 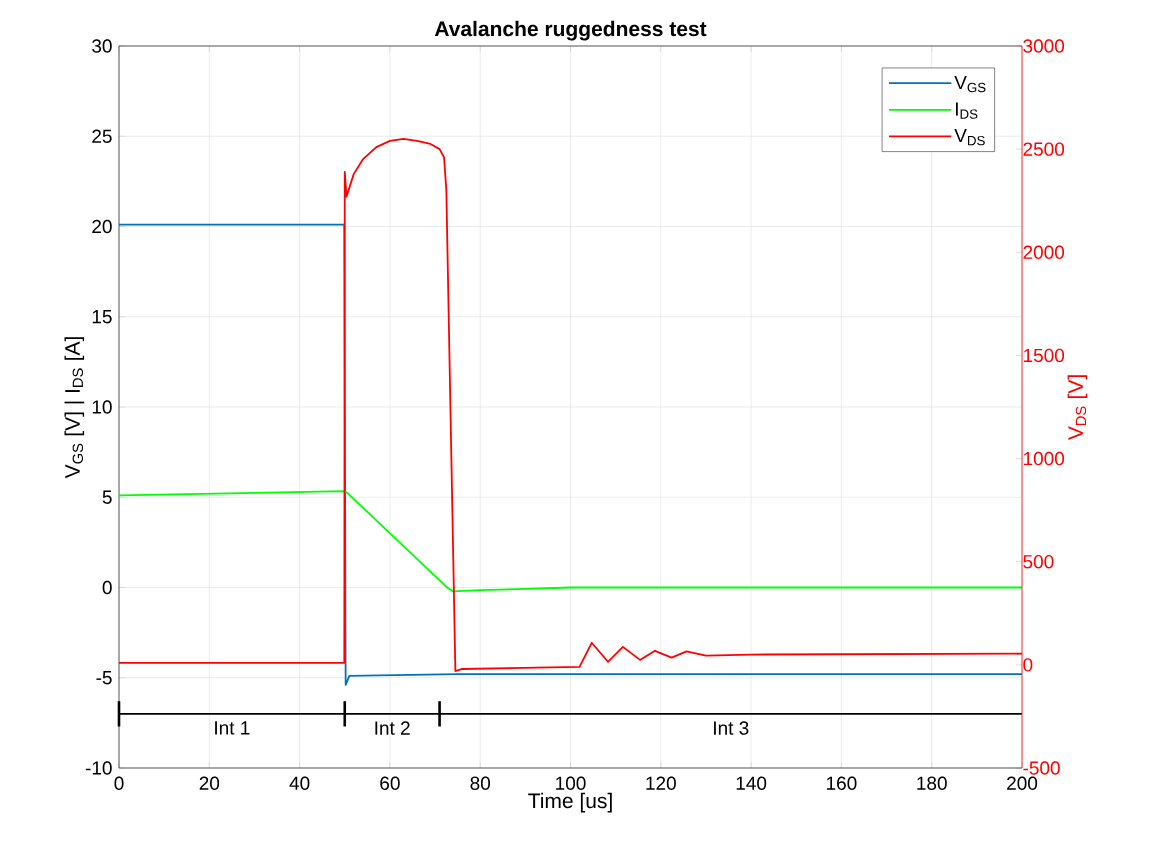 I want to click on y-axis-title: V$_{GS}$ [V] | I$_{DS}$ [A], so click(x=74, y=408).